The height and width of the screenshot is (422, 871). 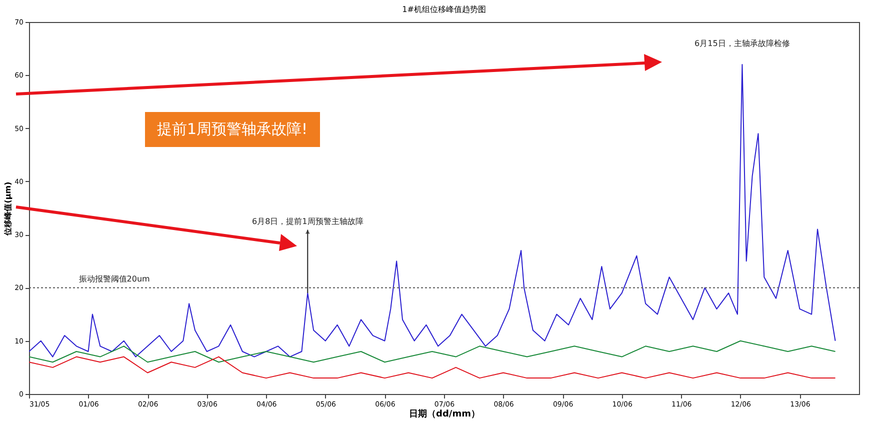 I want to click on ref-line-label: 振动报警阈值20um, so click(x=114, y=279).